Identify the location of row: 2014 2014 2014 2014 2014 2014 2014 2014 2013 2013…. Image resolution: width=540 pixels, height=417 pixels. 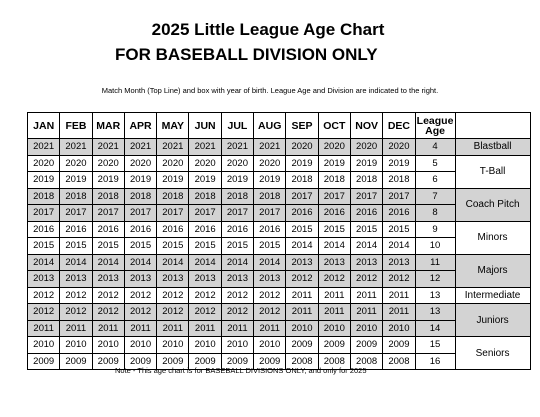
(278, 270).